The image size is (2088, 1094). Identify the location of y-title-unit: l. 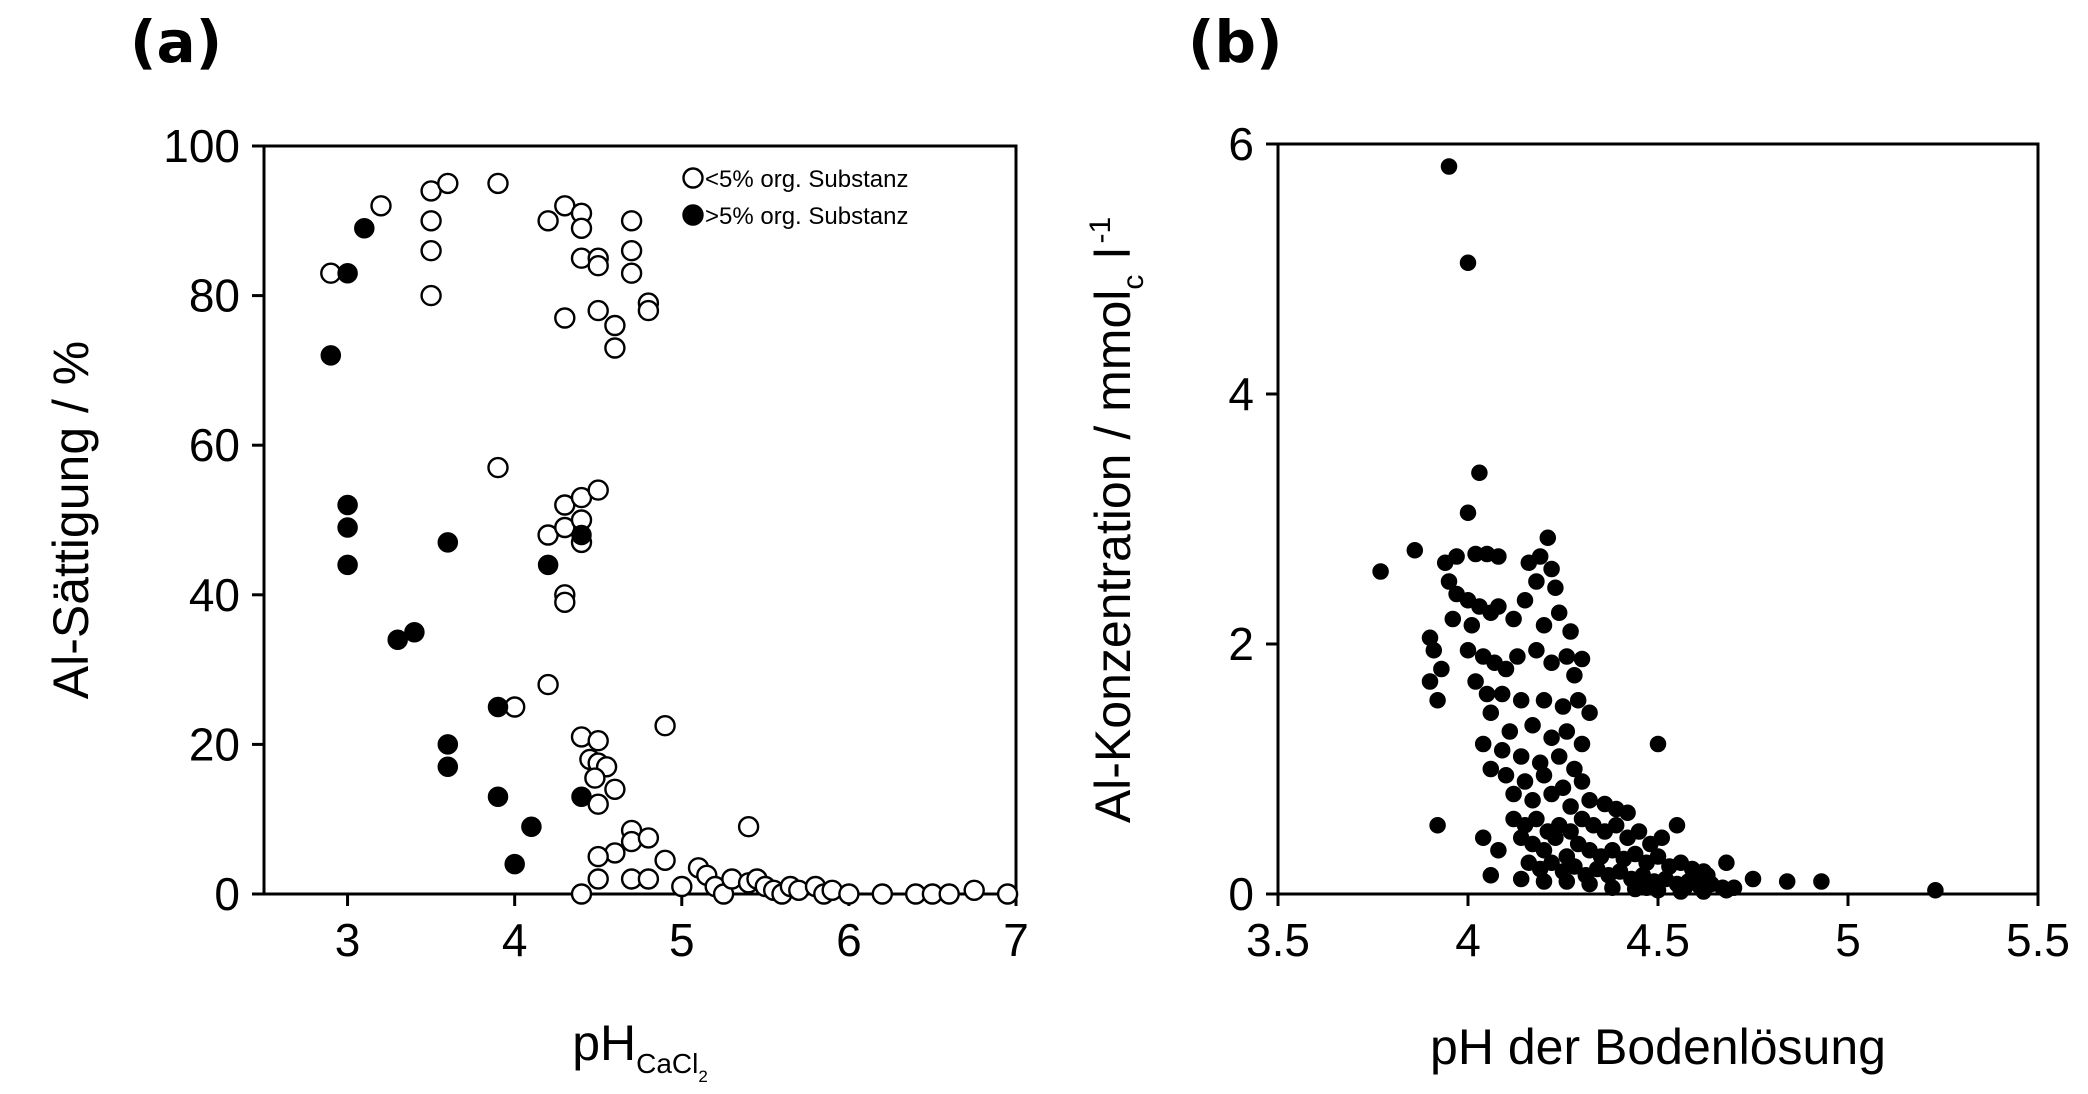
(1113, 253).